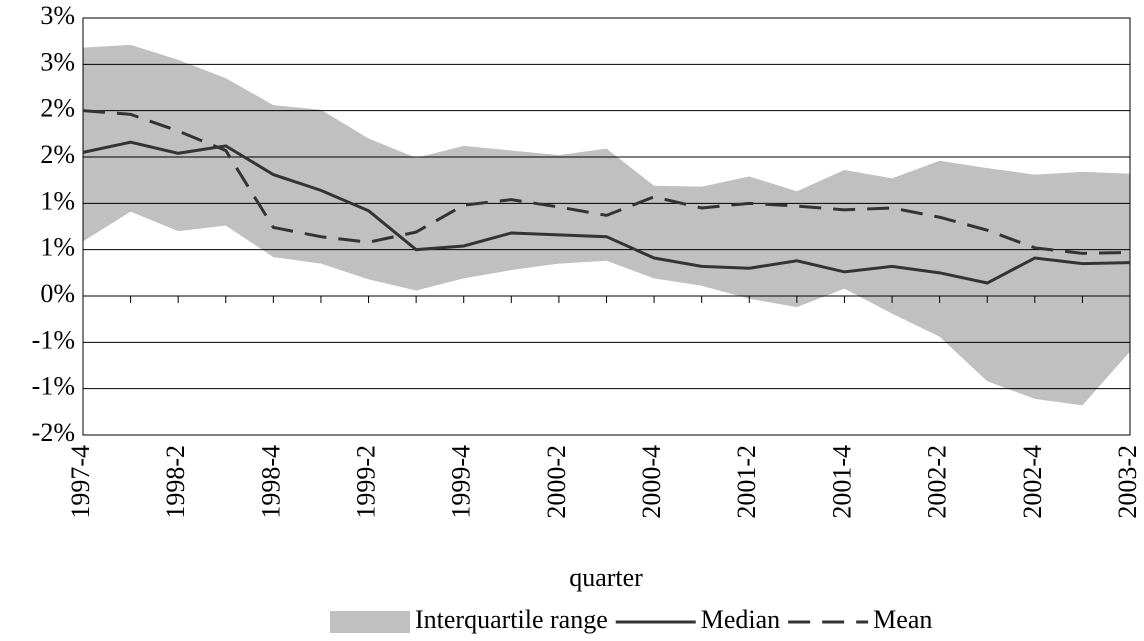 Image resolution: width=1144 pixels, height=641 pixels. I want to click on x-tick-label: 2003-2, so click(1127, 482).